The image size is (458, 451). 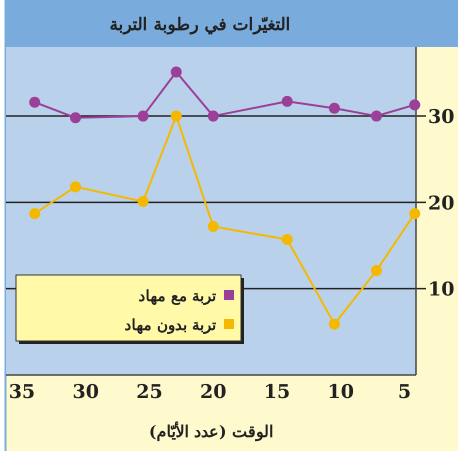 I want to click on legend-label: تربة مع مهاد, so click(x=177, y=296).